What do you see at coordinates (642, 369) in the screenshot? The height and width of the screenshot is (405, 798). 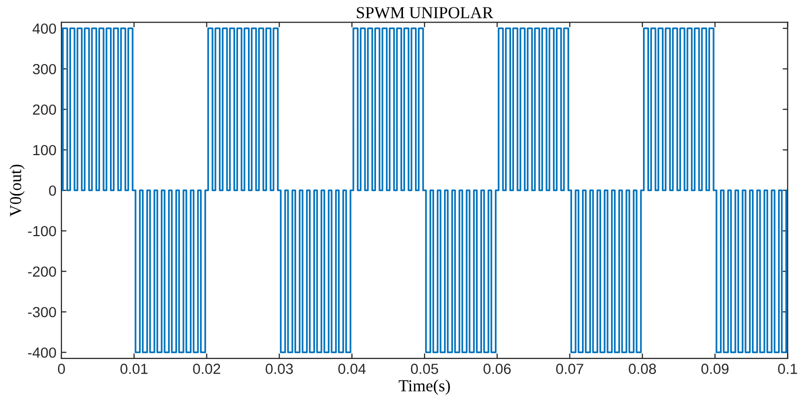 I see `x-tick-label: 0.08` at bounding box center [642, 369].